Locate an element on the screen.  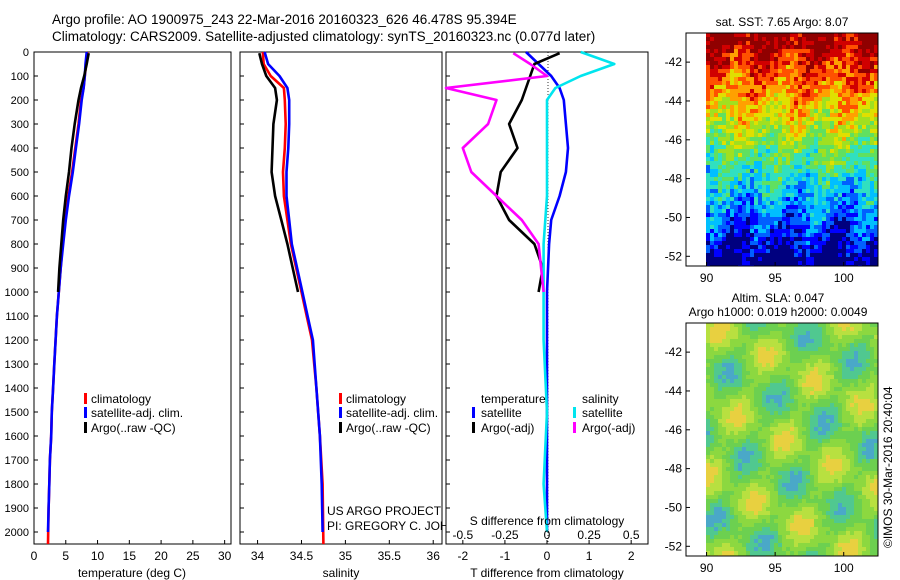
depth-tick-label: 1100 is located at coordinates (17, 317).